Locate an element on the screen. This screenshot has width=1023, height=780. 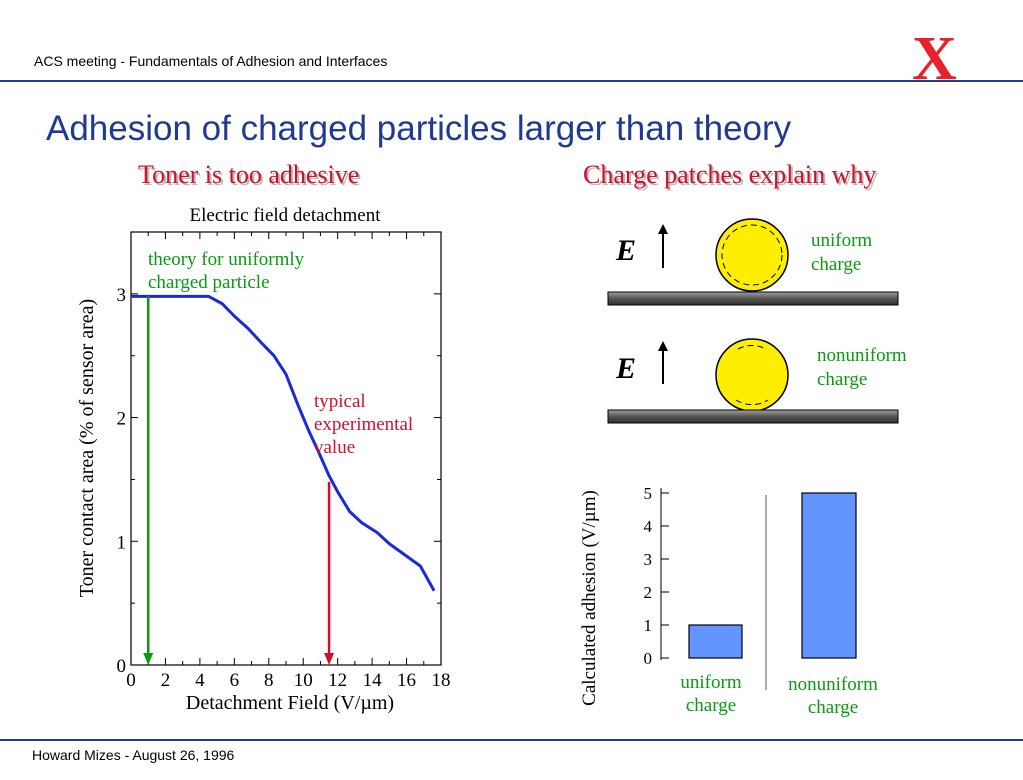
charge-diagram: E uniform charge E nonuniform charge is located at coordinates (757, 321).